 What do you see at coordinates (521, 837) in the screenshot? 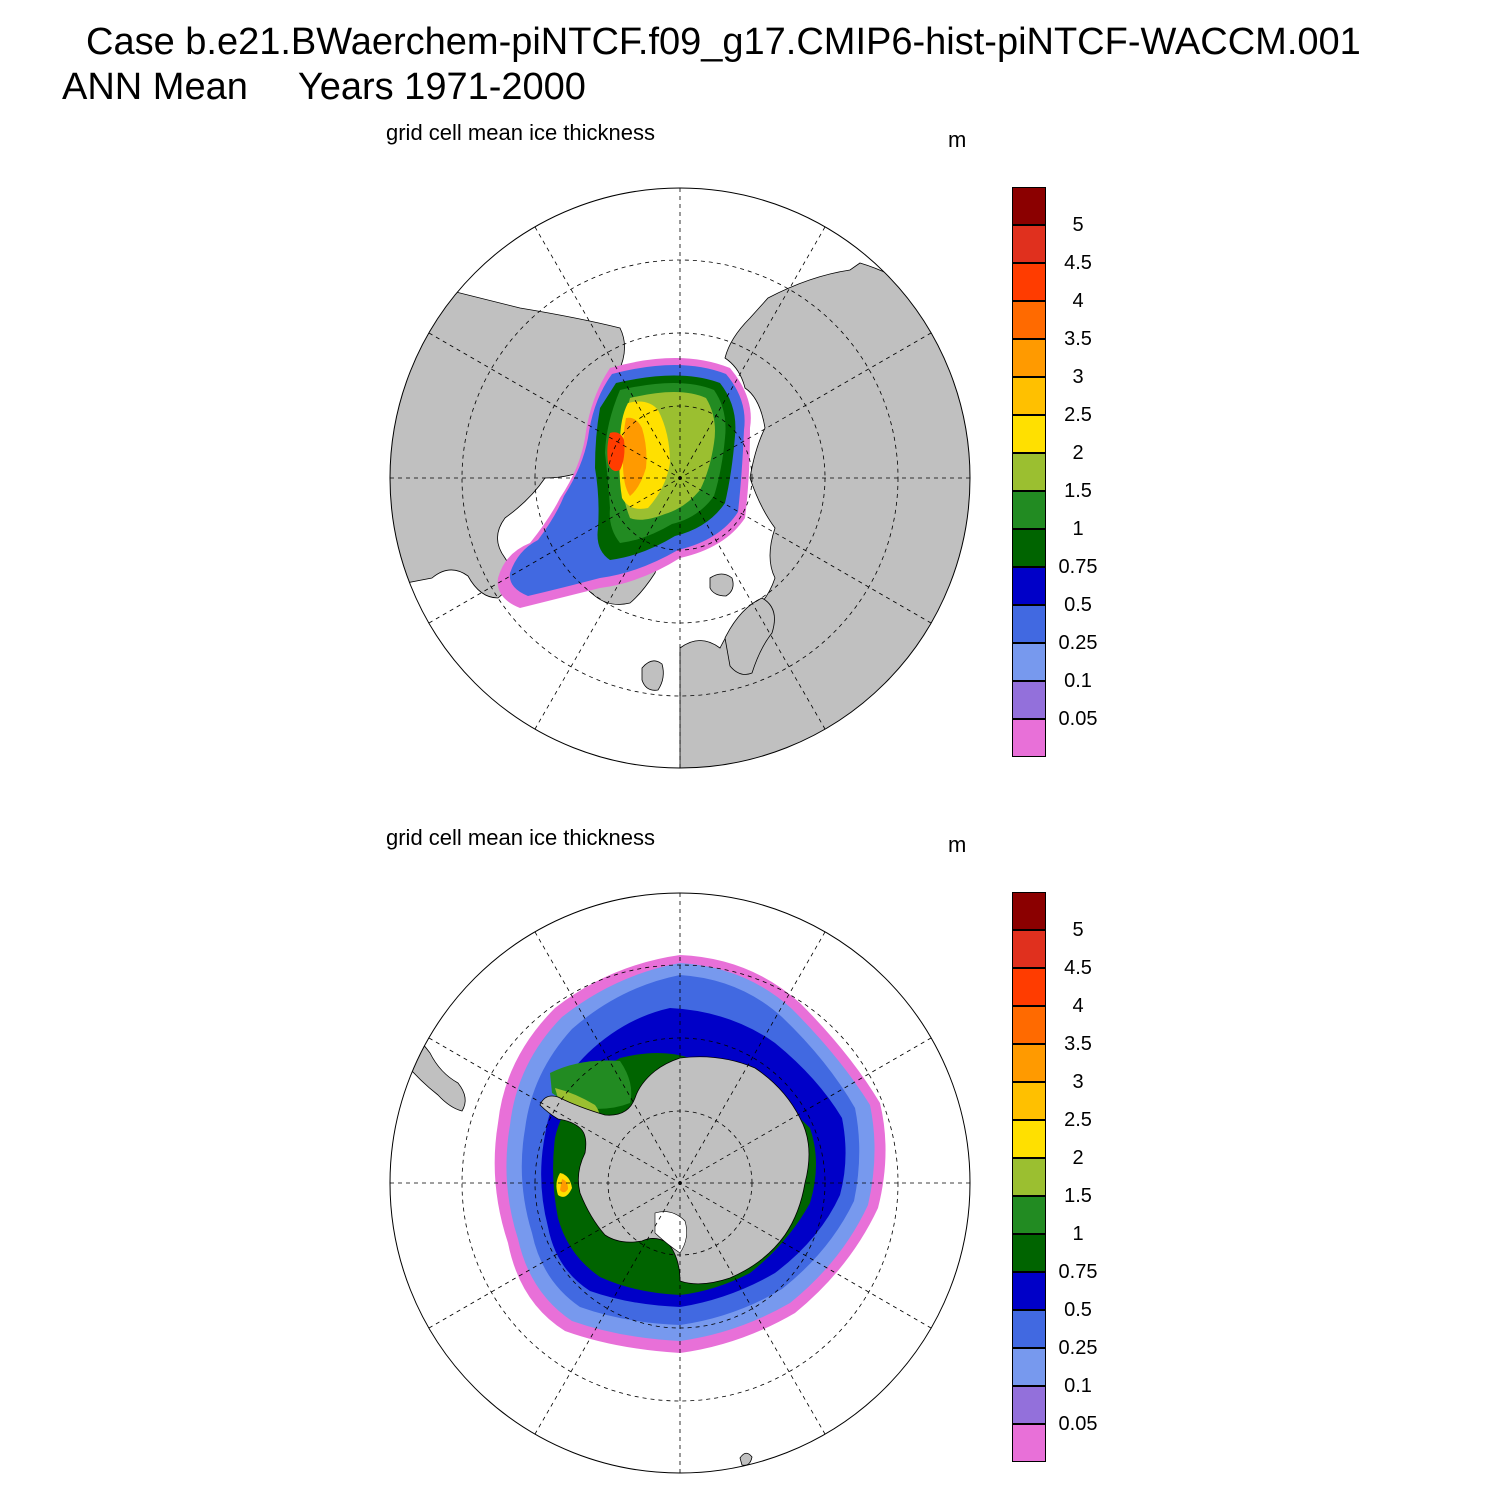
I see `sh-panel-title: grid cell mean ice thickness` at bounding box center [521, 837].